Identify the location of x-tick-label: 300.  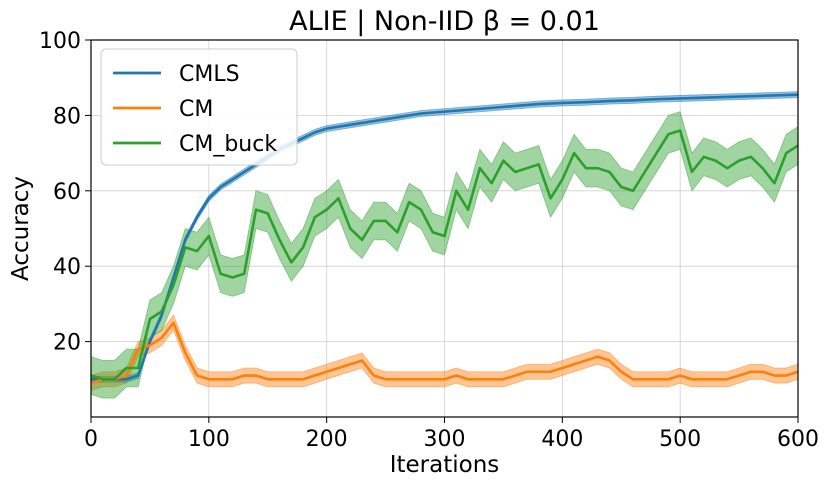
(445, 439).